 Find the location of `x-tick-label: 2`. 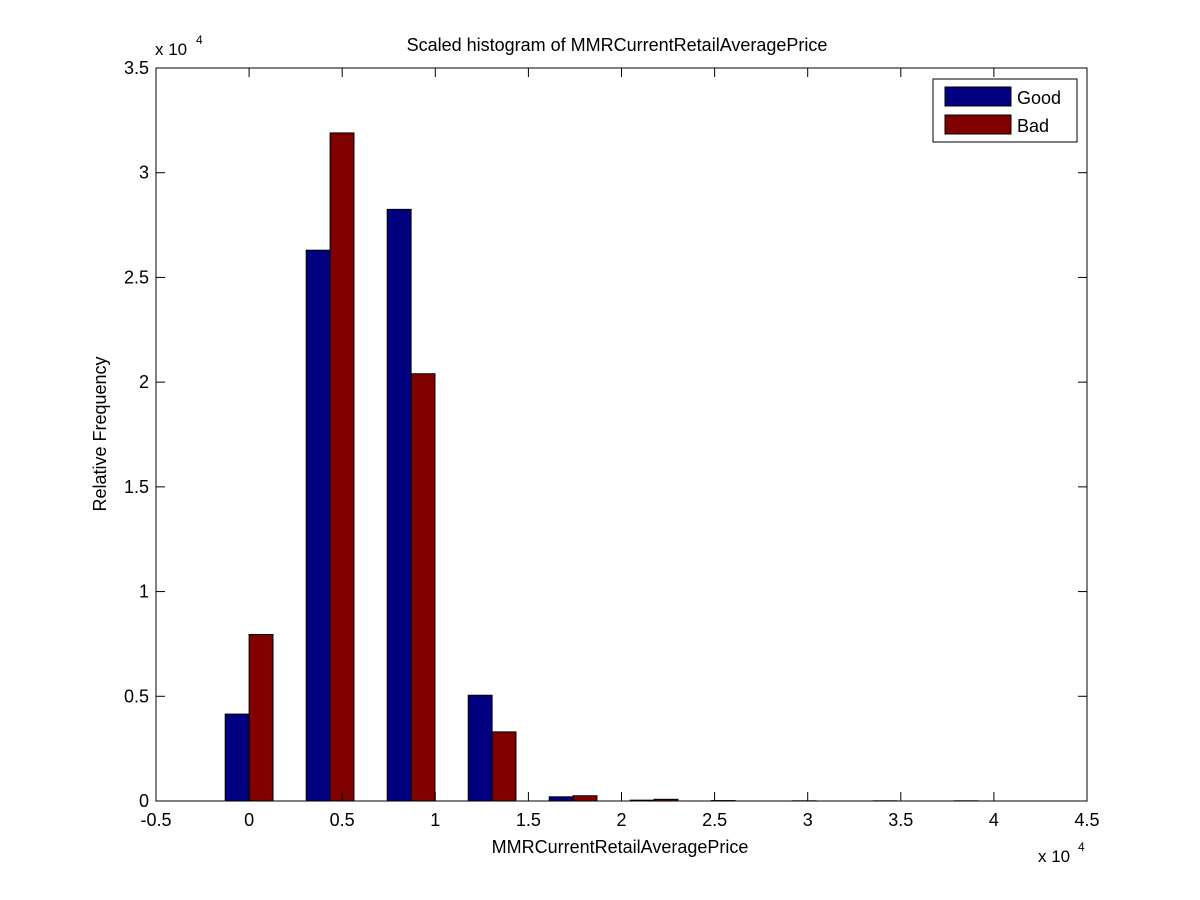

x-tick-label: 2 is located at coordinates (621, 820).